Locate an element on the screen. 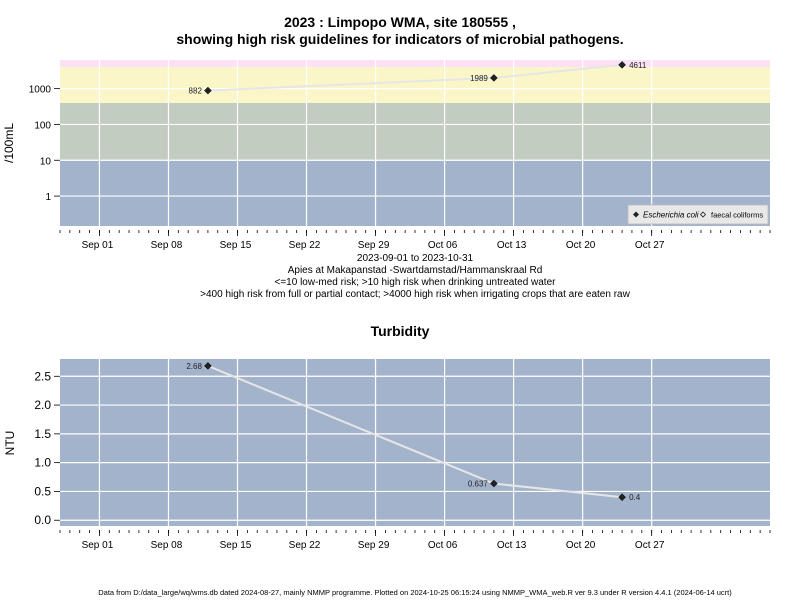 The width and height of the screenshot is (800, 600). legend-box is located at coordinates (698, 214).